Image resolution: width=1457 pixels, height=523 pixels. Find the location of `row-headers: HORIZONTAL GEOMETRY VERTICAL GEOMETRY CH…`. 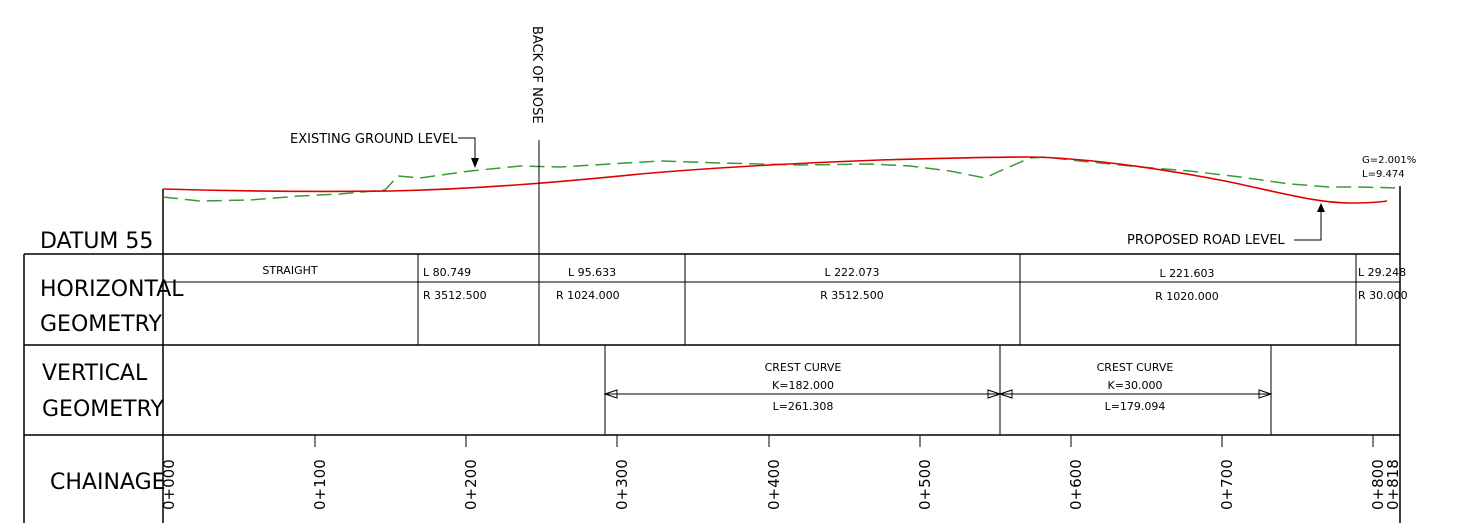

row-headers: HORIZONTAL GEOMETRY VERTICAL GEOMETRY CH… is located at coordinates (112, 386).